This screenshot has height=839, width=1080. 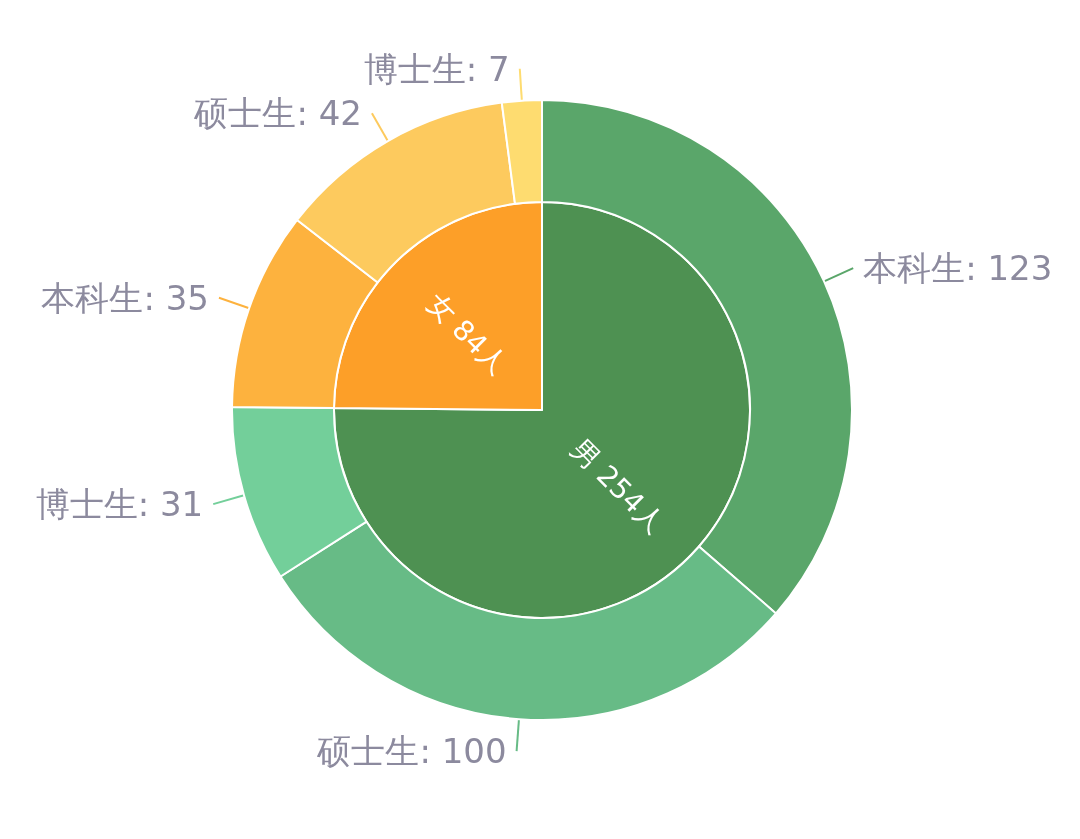 What do you see at coordinates (329, 113) in the screenshot?
I see `data-label: : 42` at bounding box center [329, 113].